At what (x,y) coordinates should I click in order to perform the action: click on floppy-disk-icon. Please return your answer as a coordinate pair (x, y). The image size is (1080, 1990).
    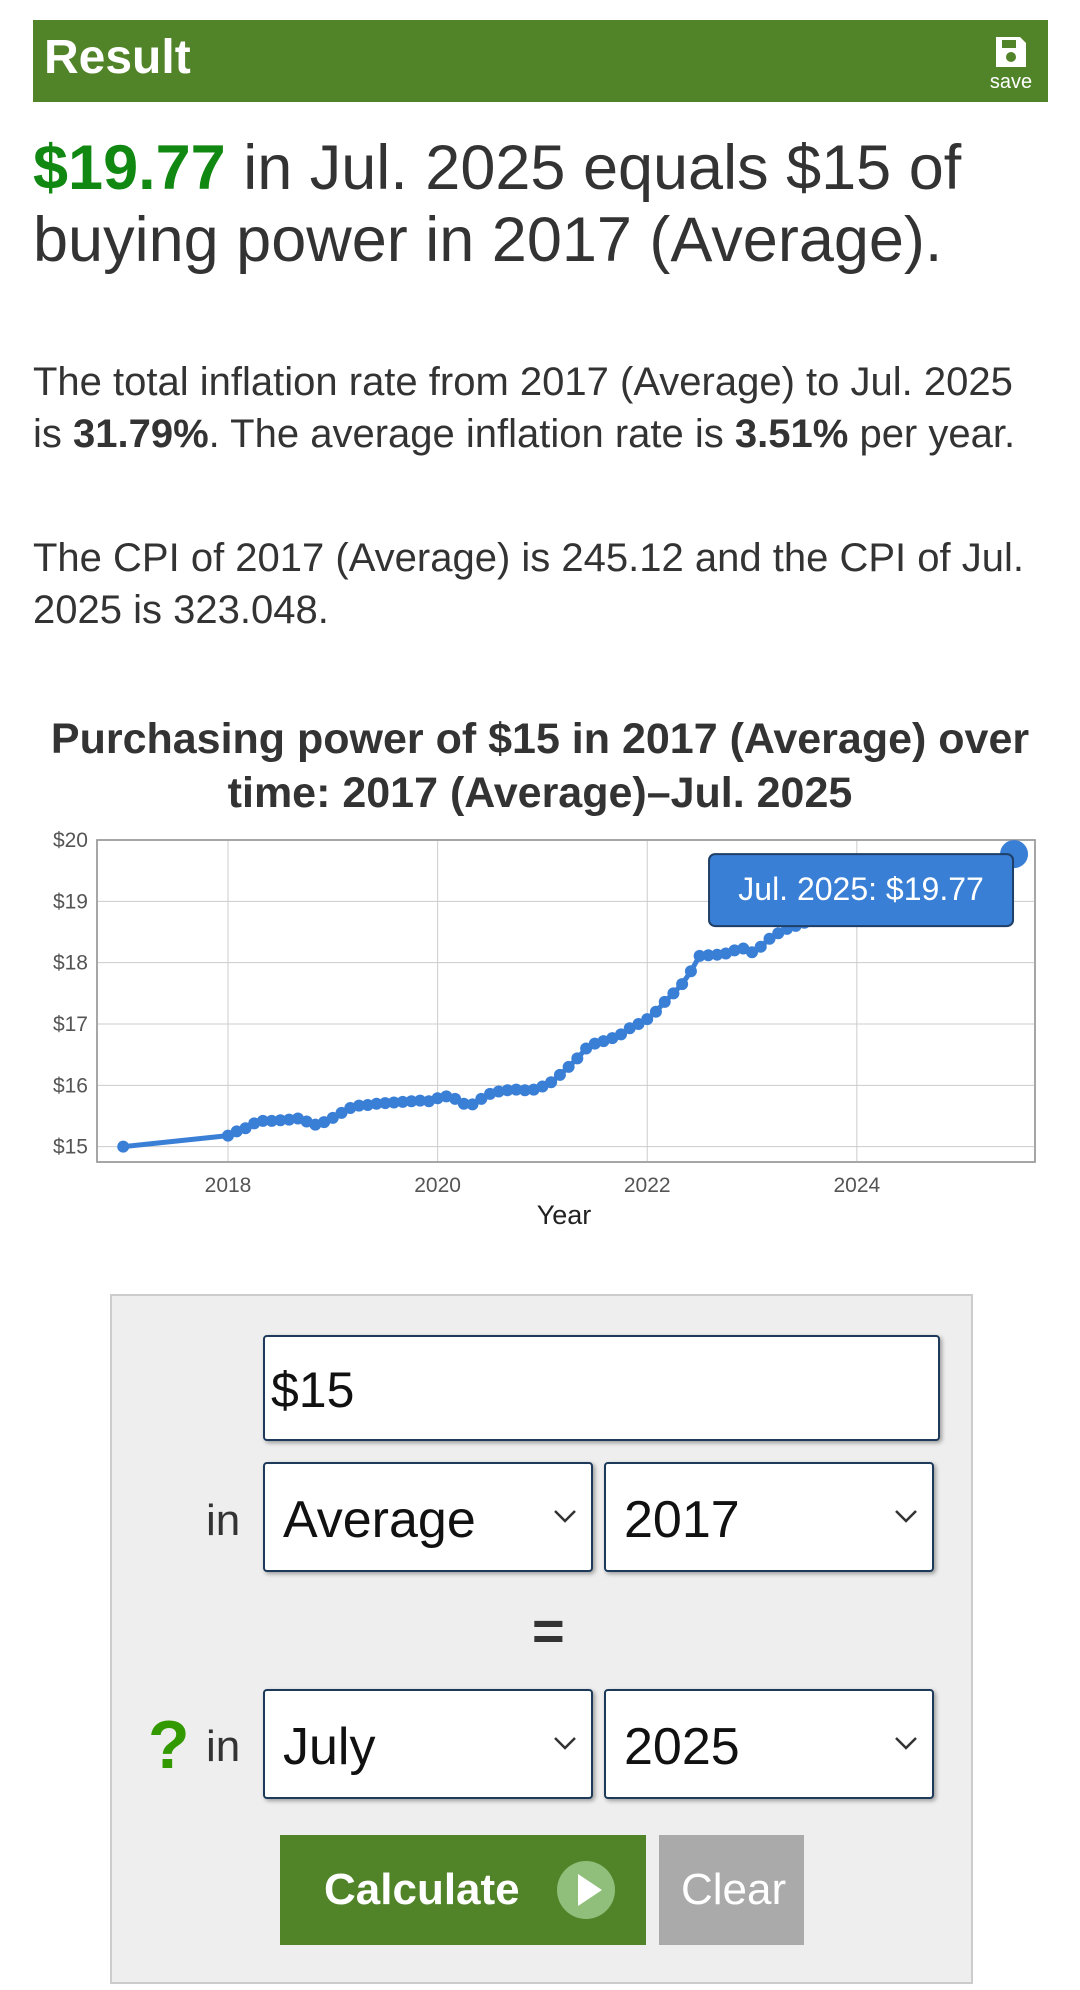
    Looking at the image, I should click on (1011, 52).